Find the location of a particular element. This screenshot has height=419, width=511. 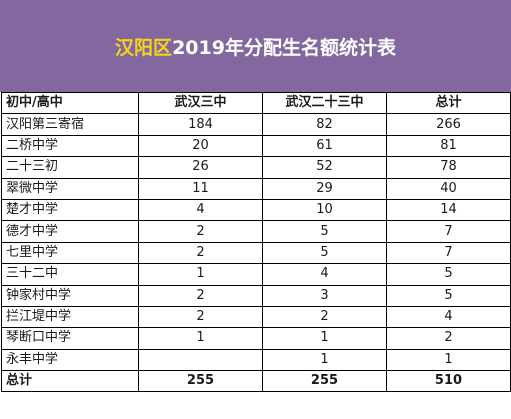

table-row: 七里中学 2 5 7 is located at coordinates (256, 253).